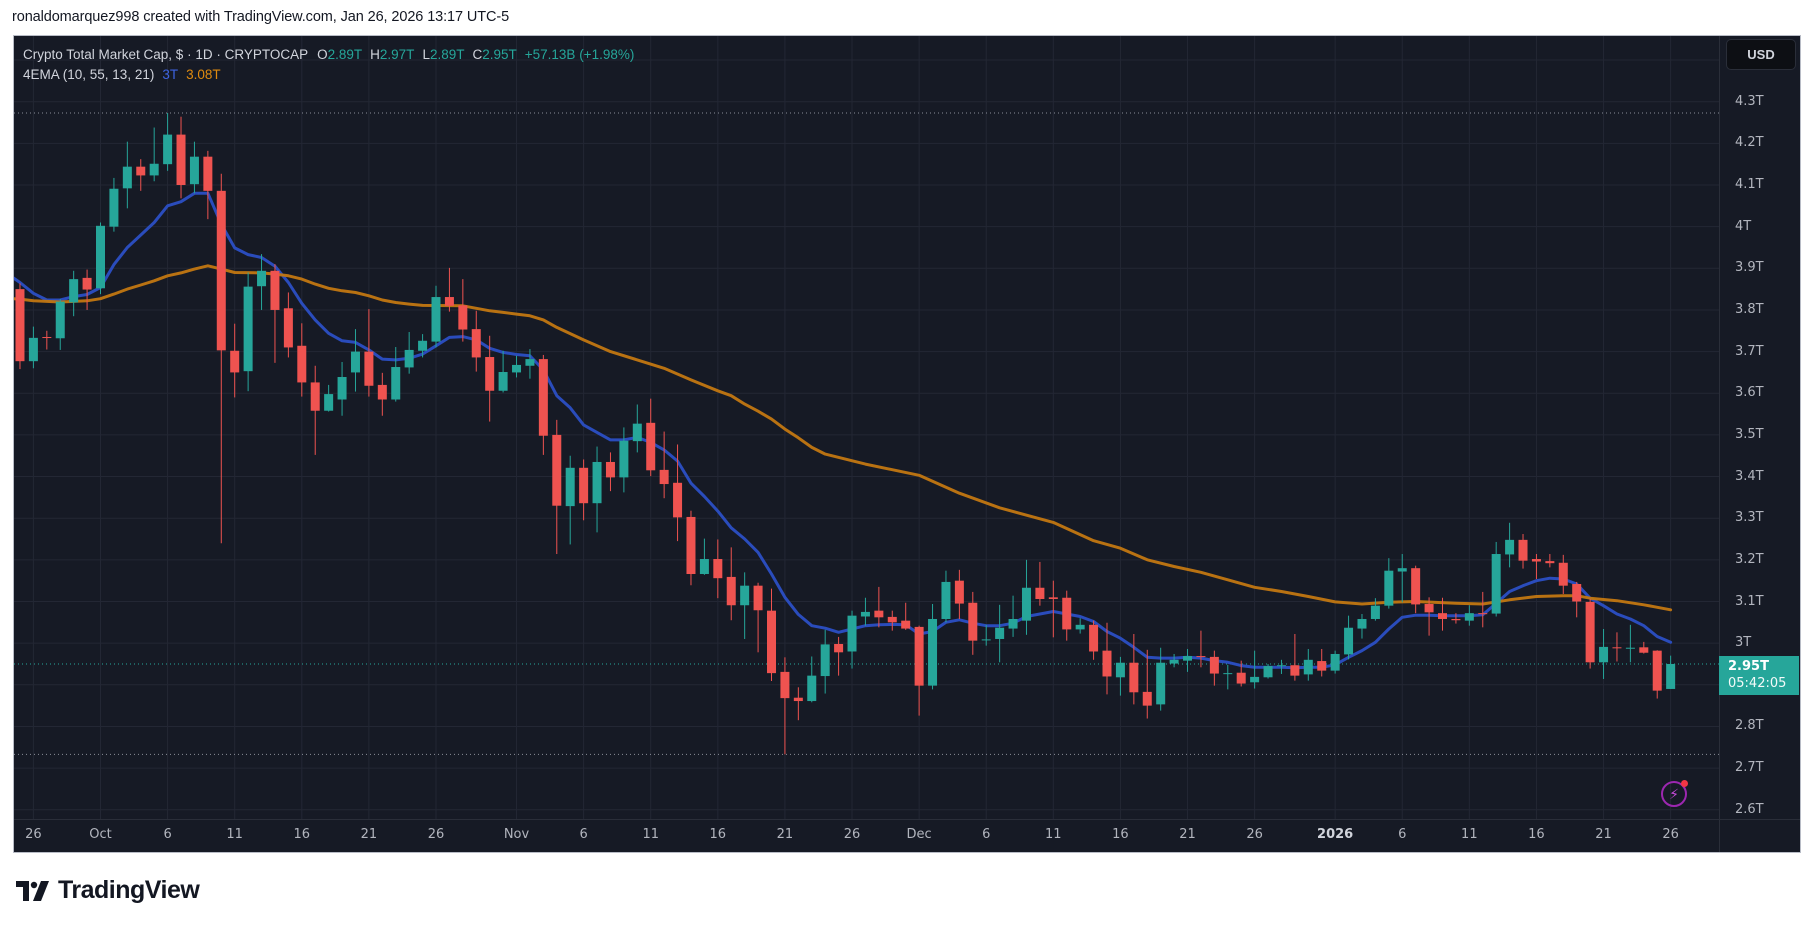 This screenshot has width=1814, height=928. What do you see at coordinates (1749, 393) in the screenshot?
I see `price-axis-label: 3.6T` at bounding box center [1749, 393].